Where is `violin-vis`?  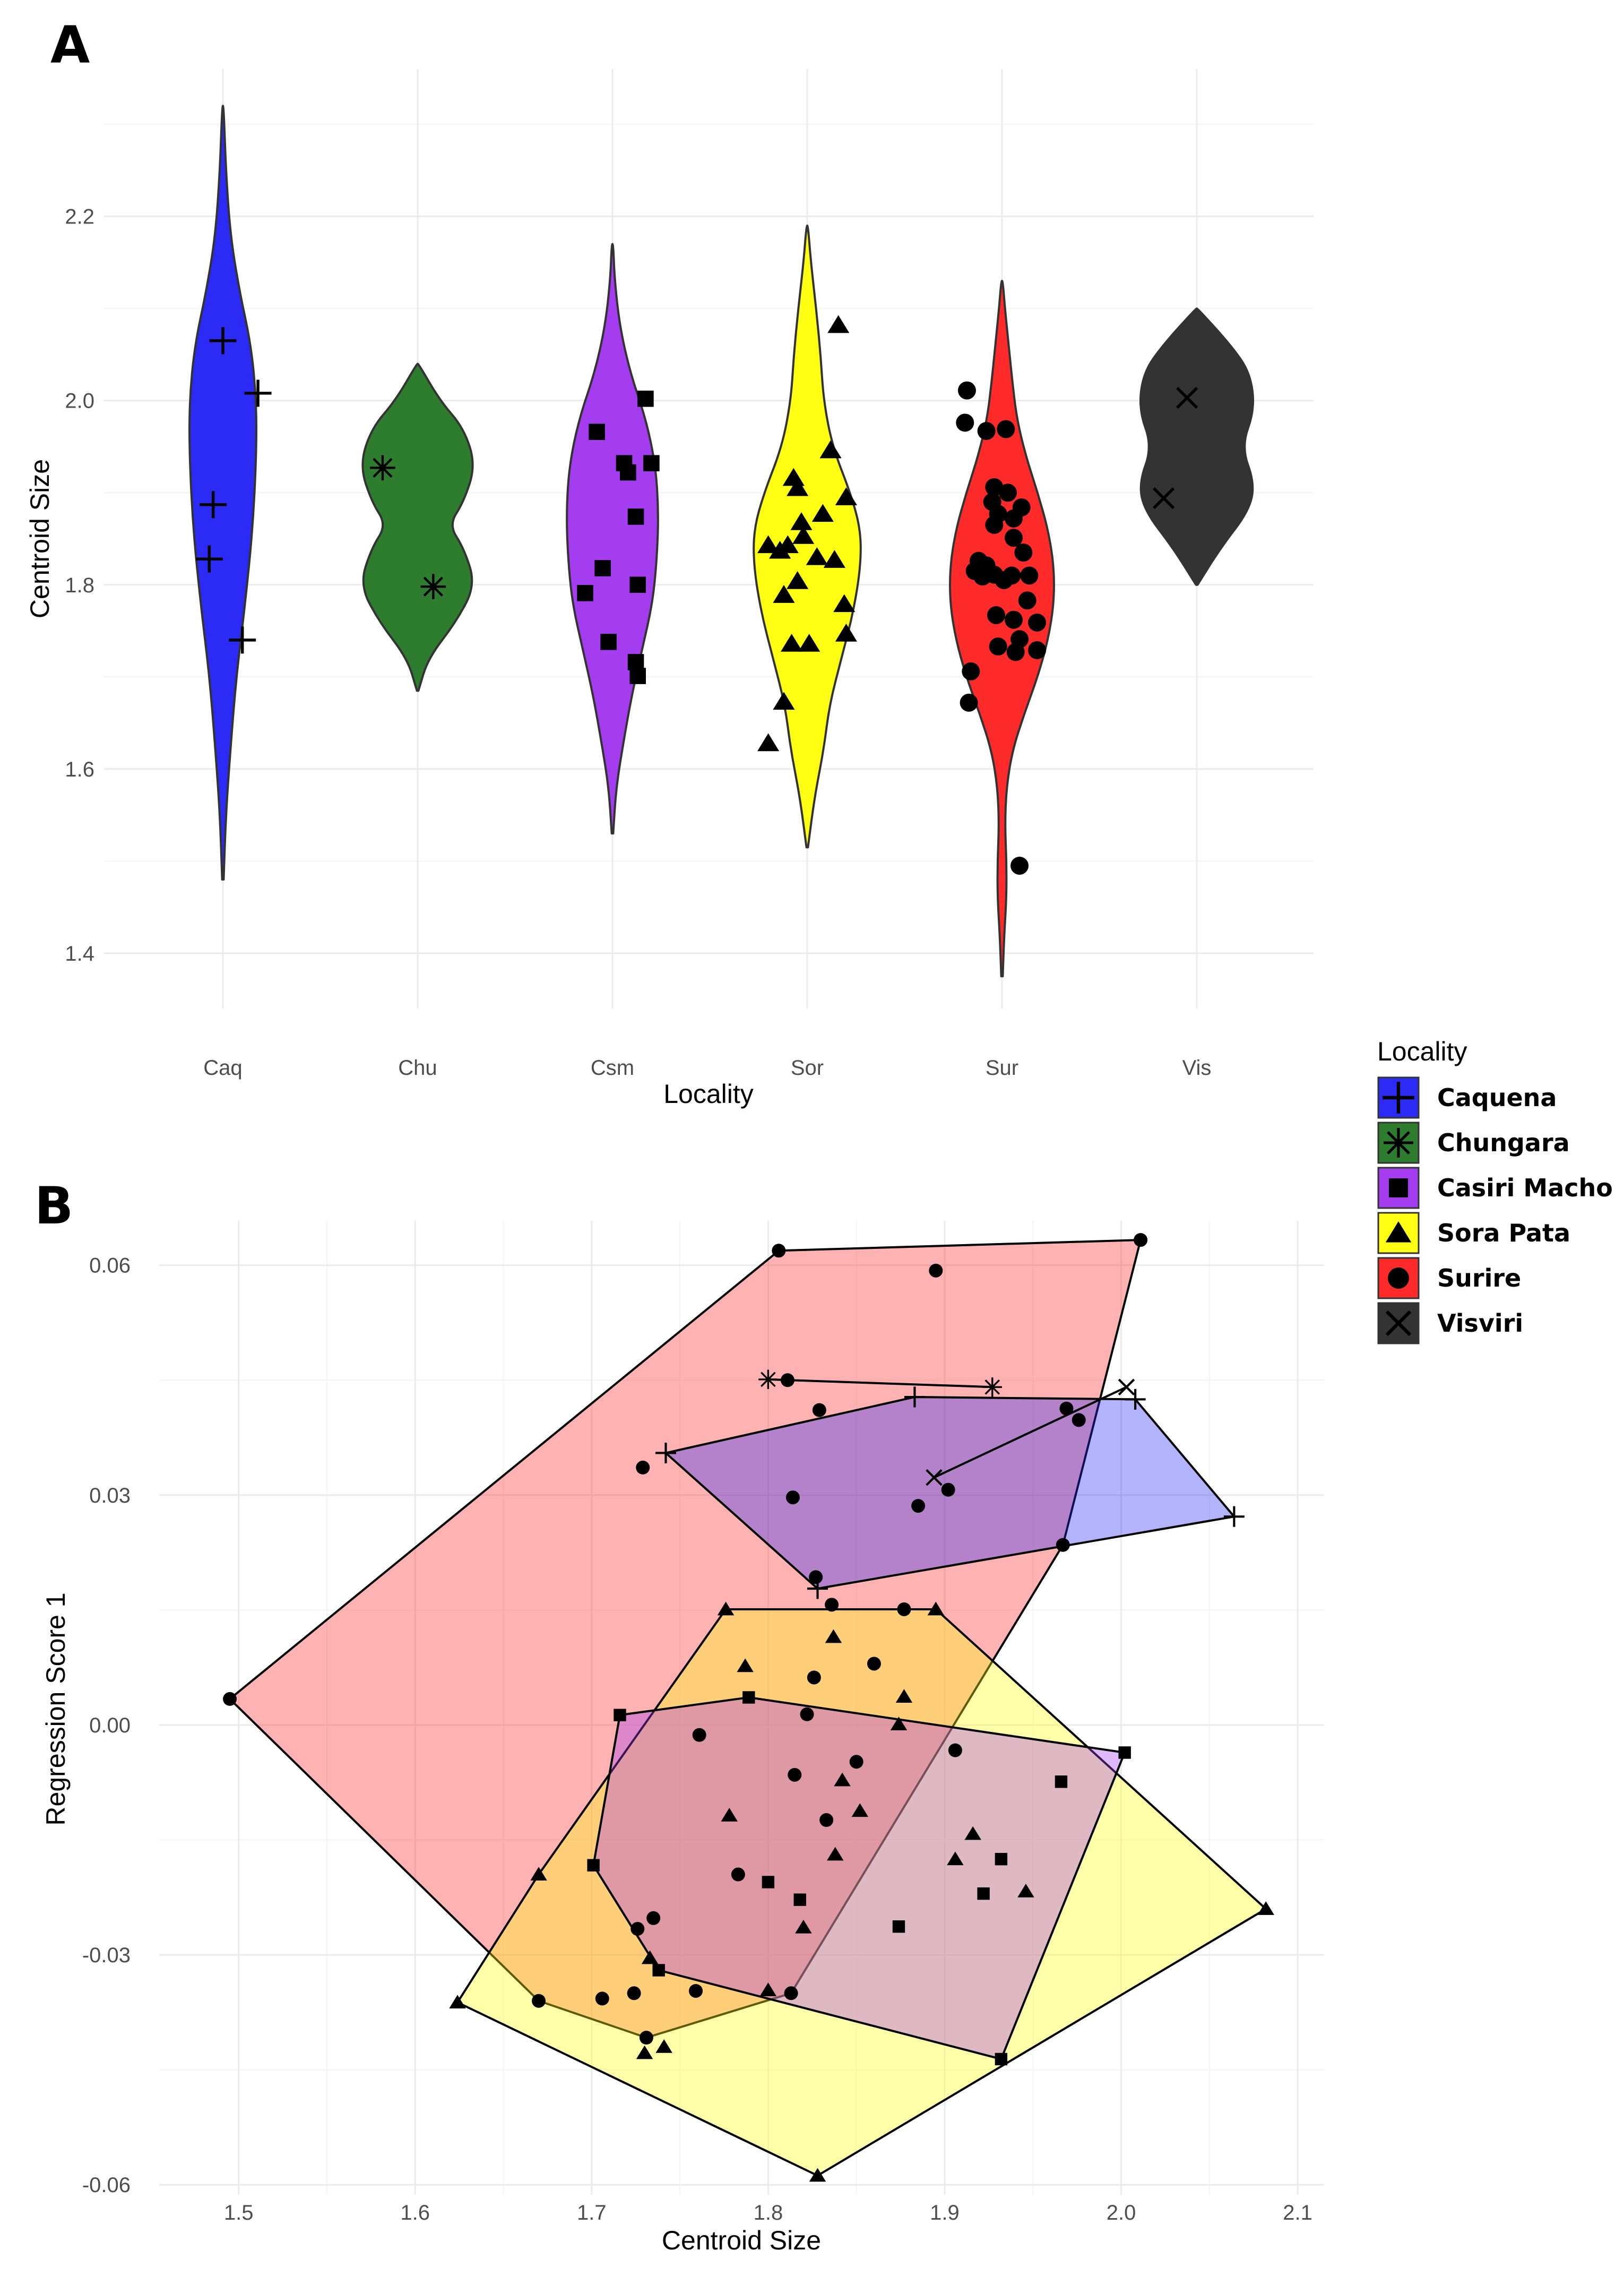
violin-vis is located at coordinates (1197, 447).